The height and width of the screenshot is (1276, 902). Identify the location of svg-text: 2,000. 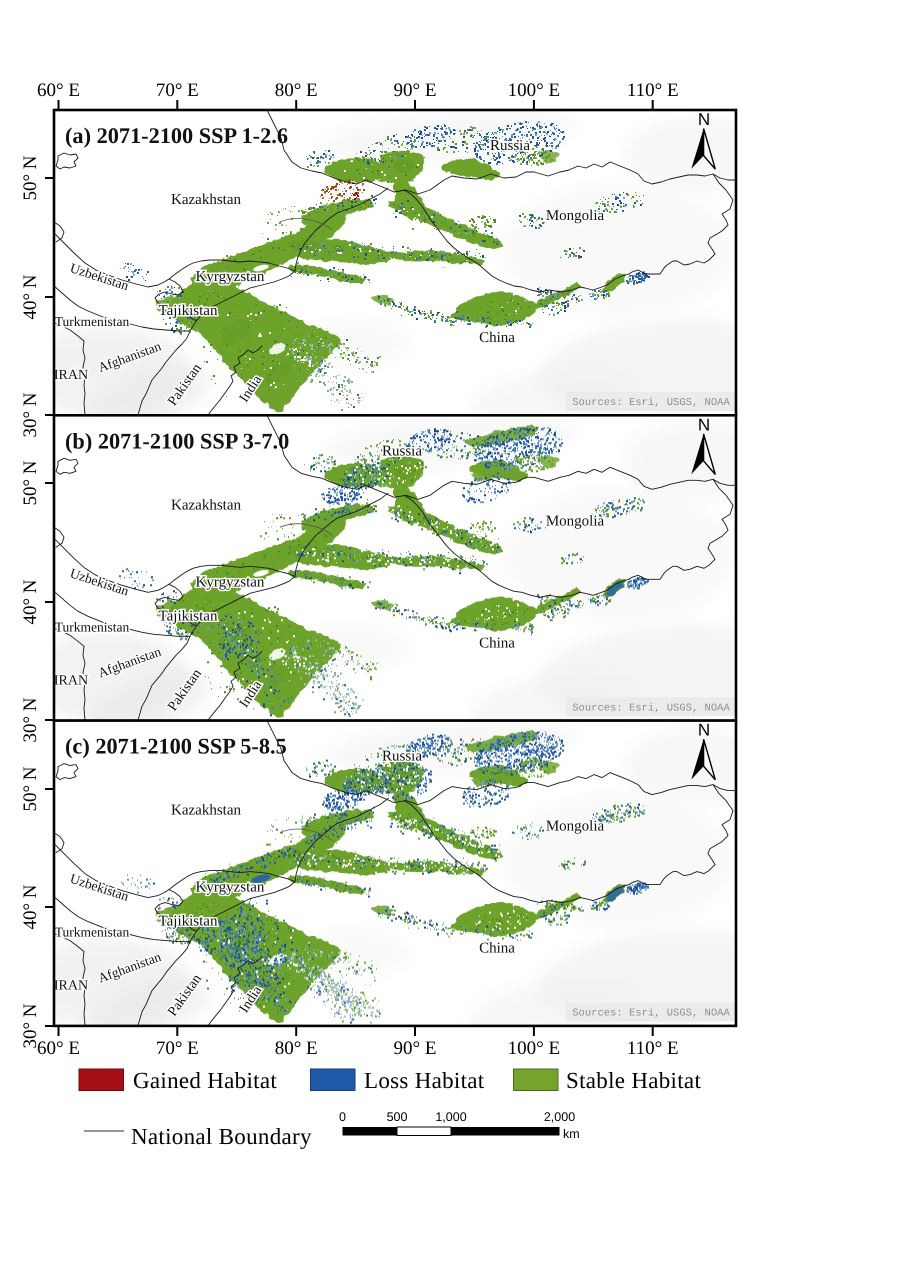
(559, 1117).